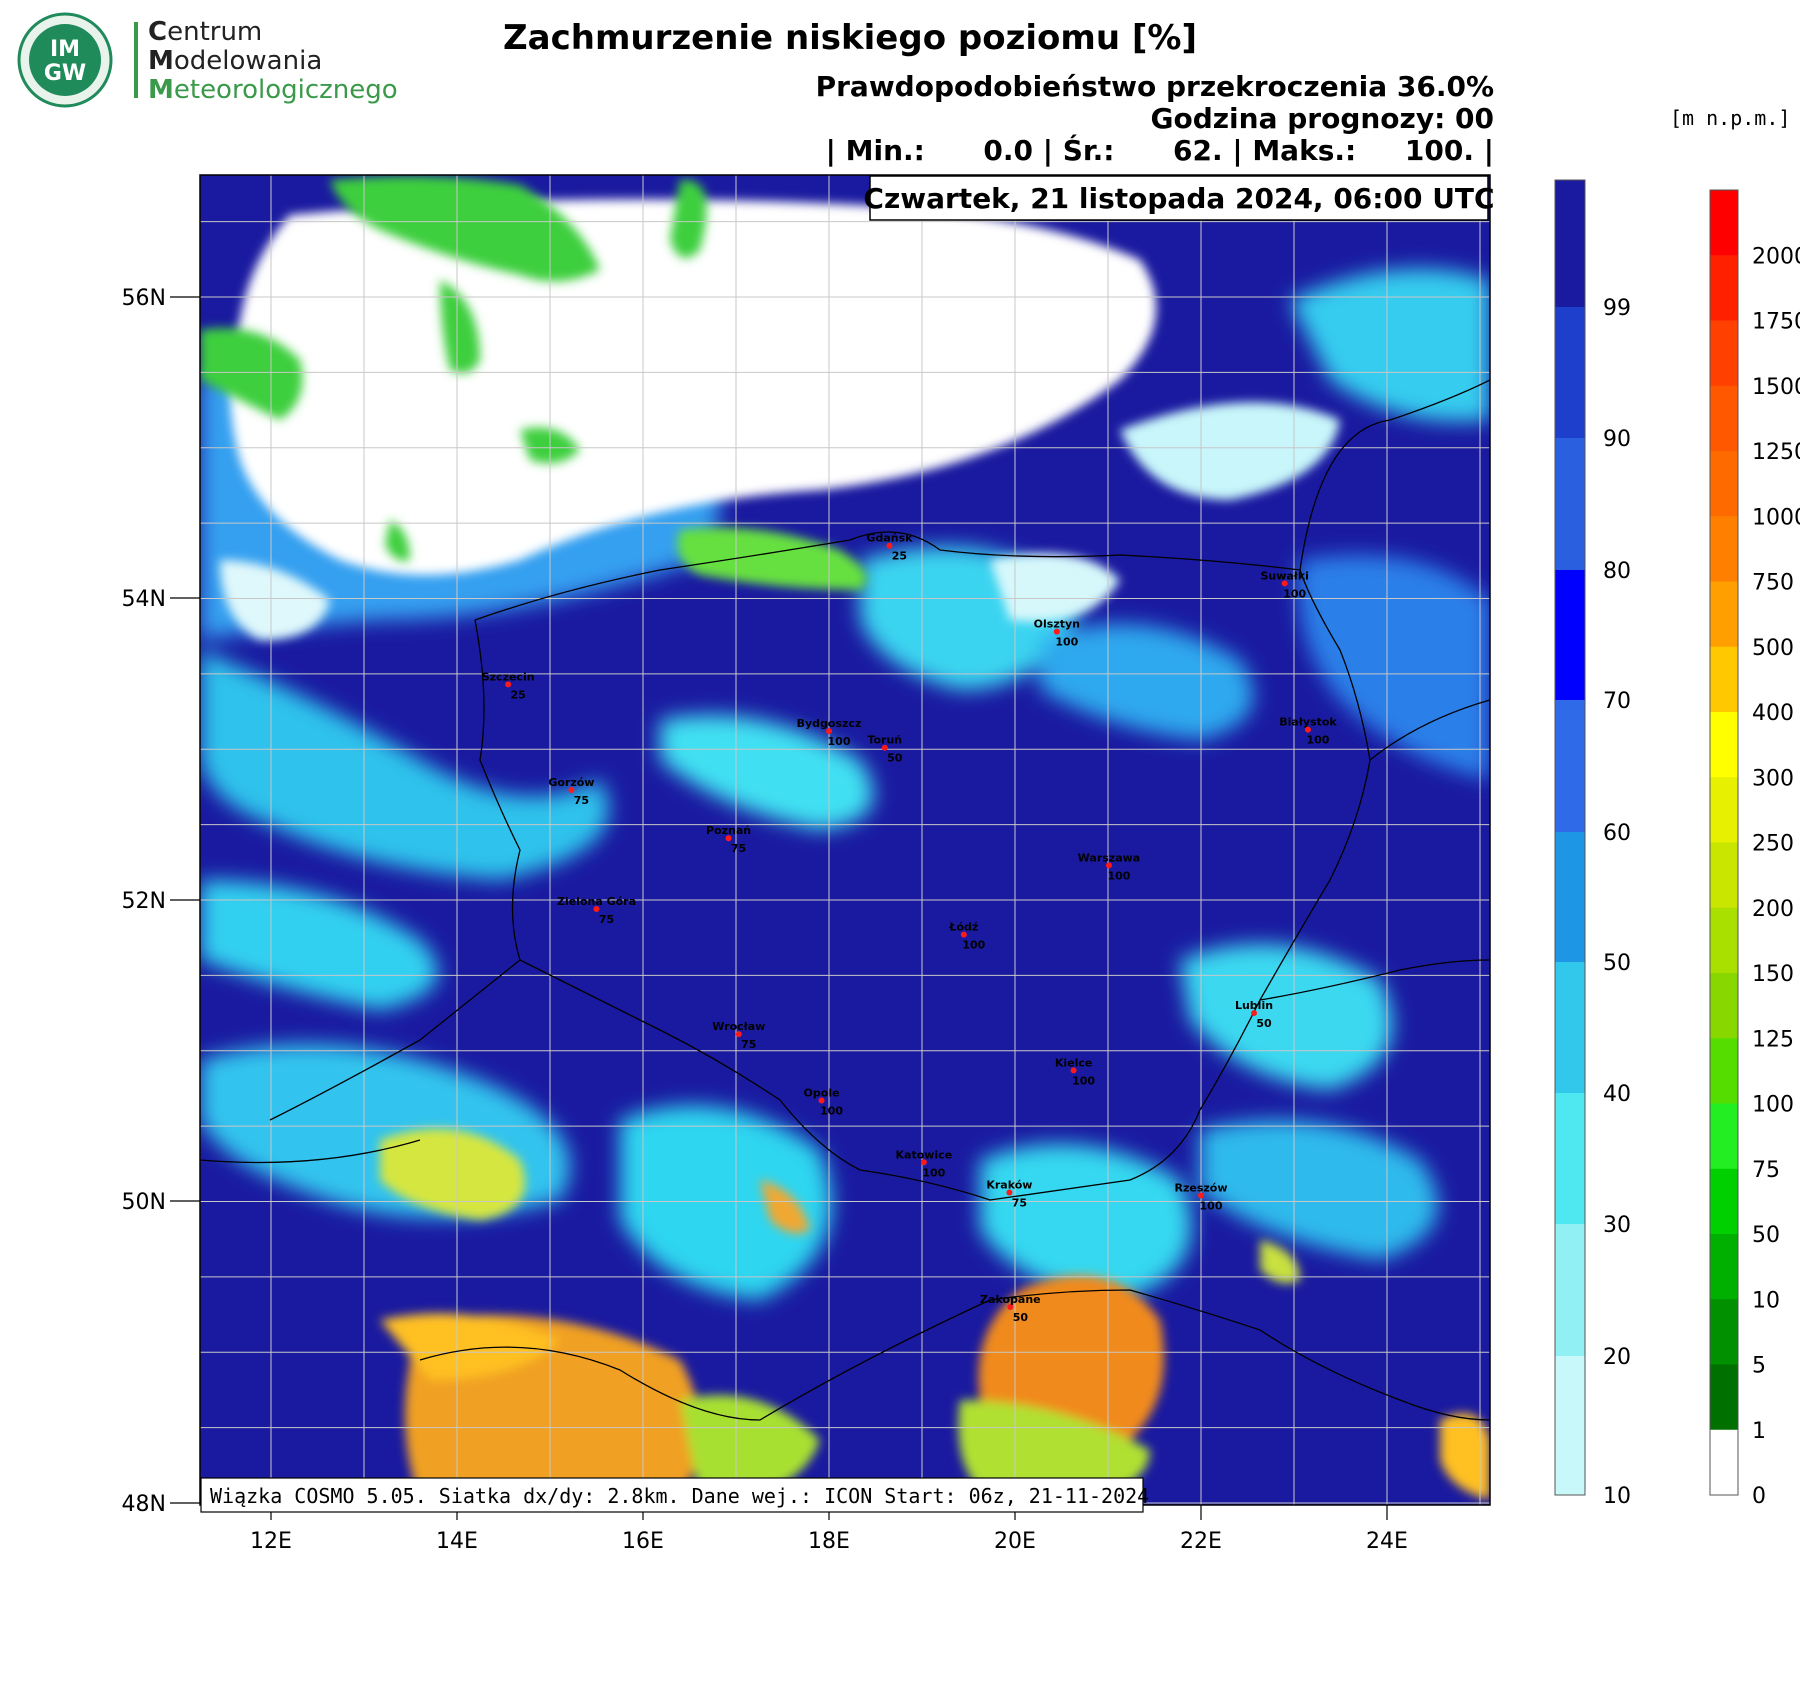  Describe the element at coordinates (1010, 1299) in the screenshot. I see `city-name: Zakopane` at that location.